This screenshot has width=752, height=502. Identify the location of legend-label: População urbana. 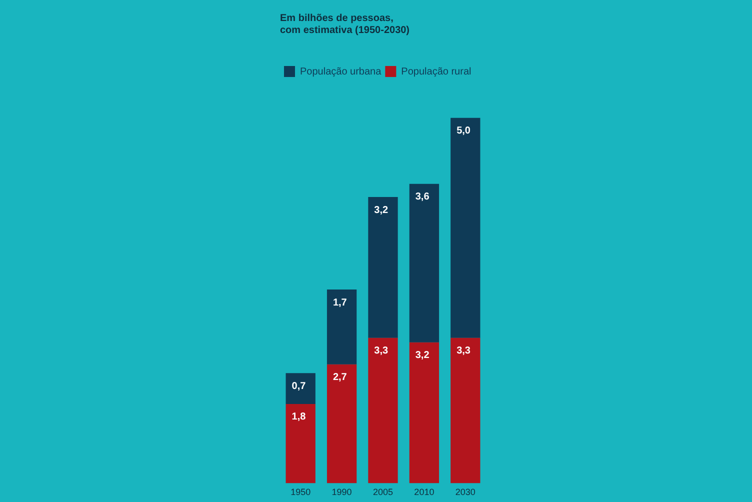
(341, 72).